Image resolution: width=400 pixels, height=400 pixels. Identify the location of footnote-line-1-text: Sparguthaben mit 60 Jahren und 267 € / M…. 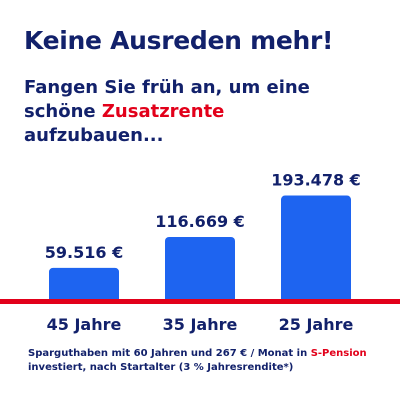
(169, 353).